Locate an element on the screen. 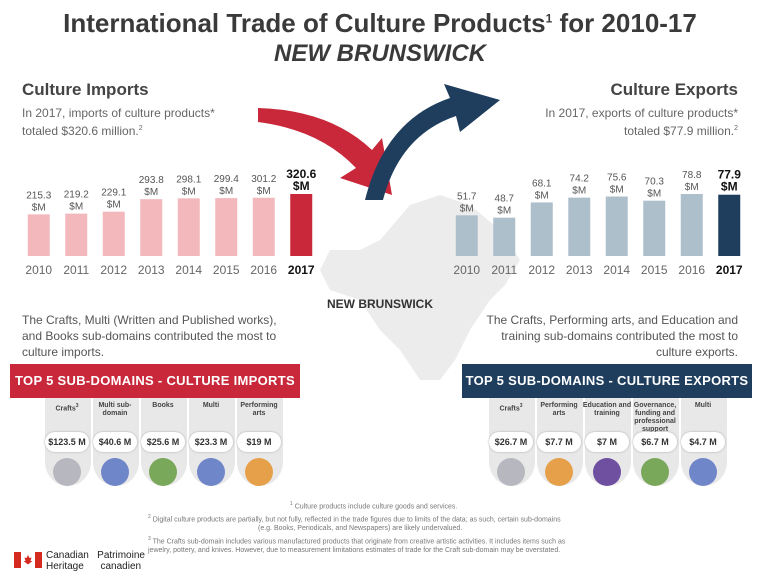  map-label: NEW BRUNSWICK is located at coordinates (380, 304).